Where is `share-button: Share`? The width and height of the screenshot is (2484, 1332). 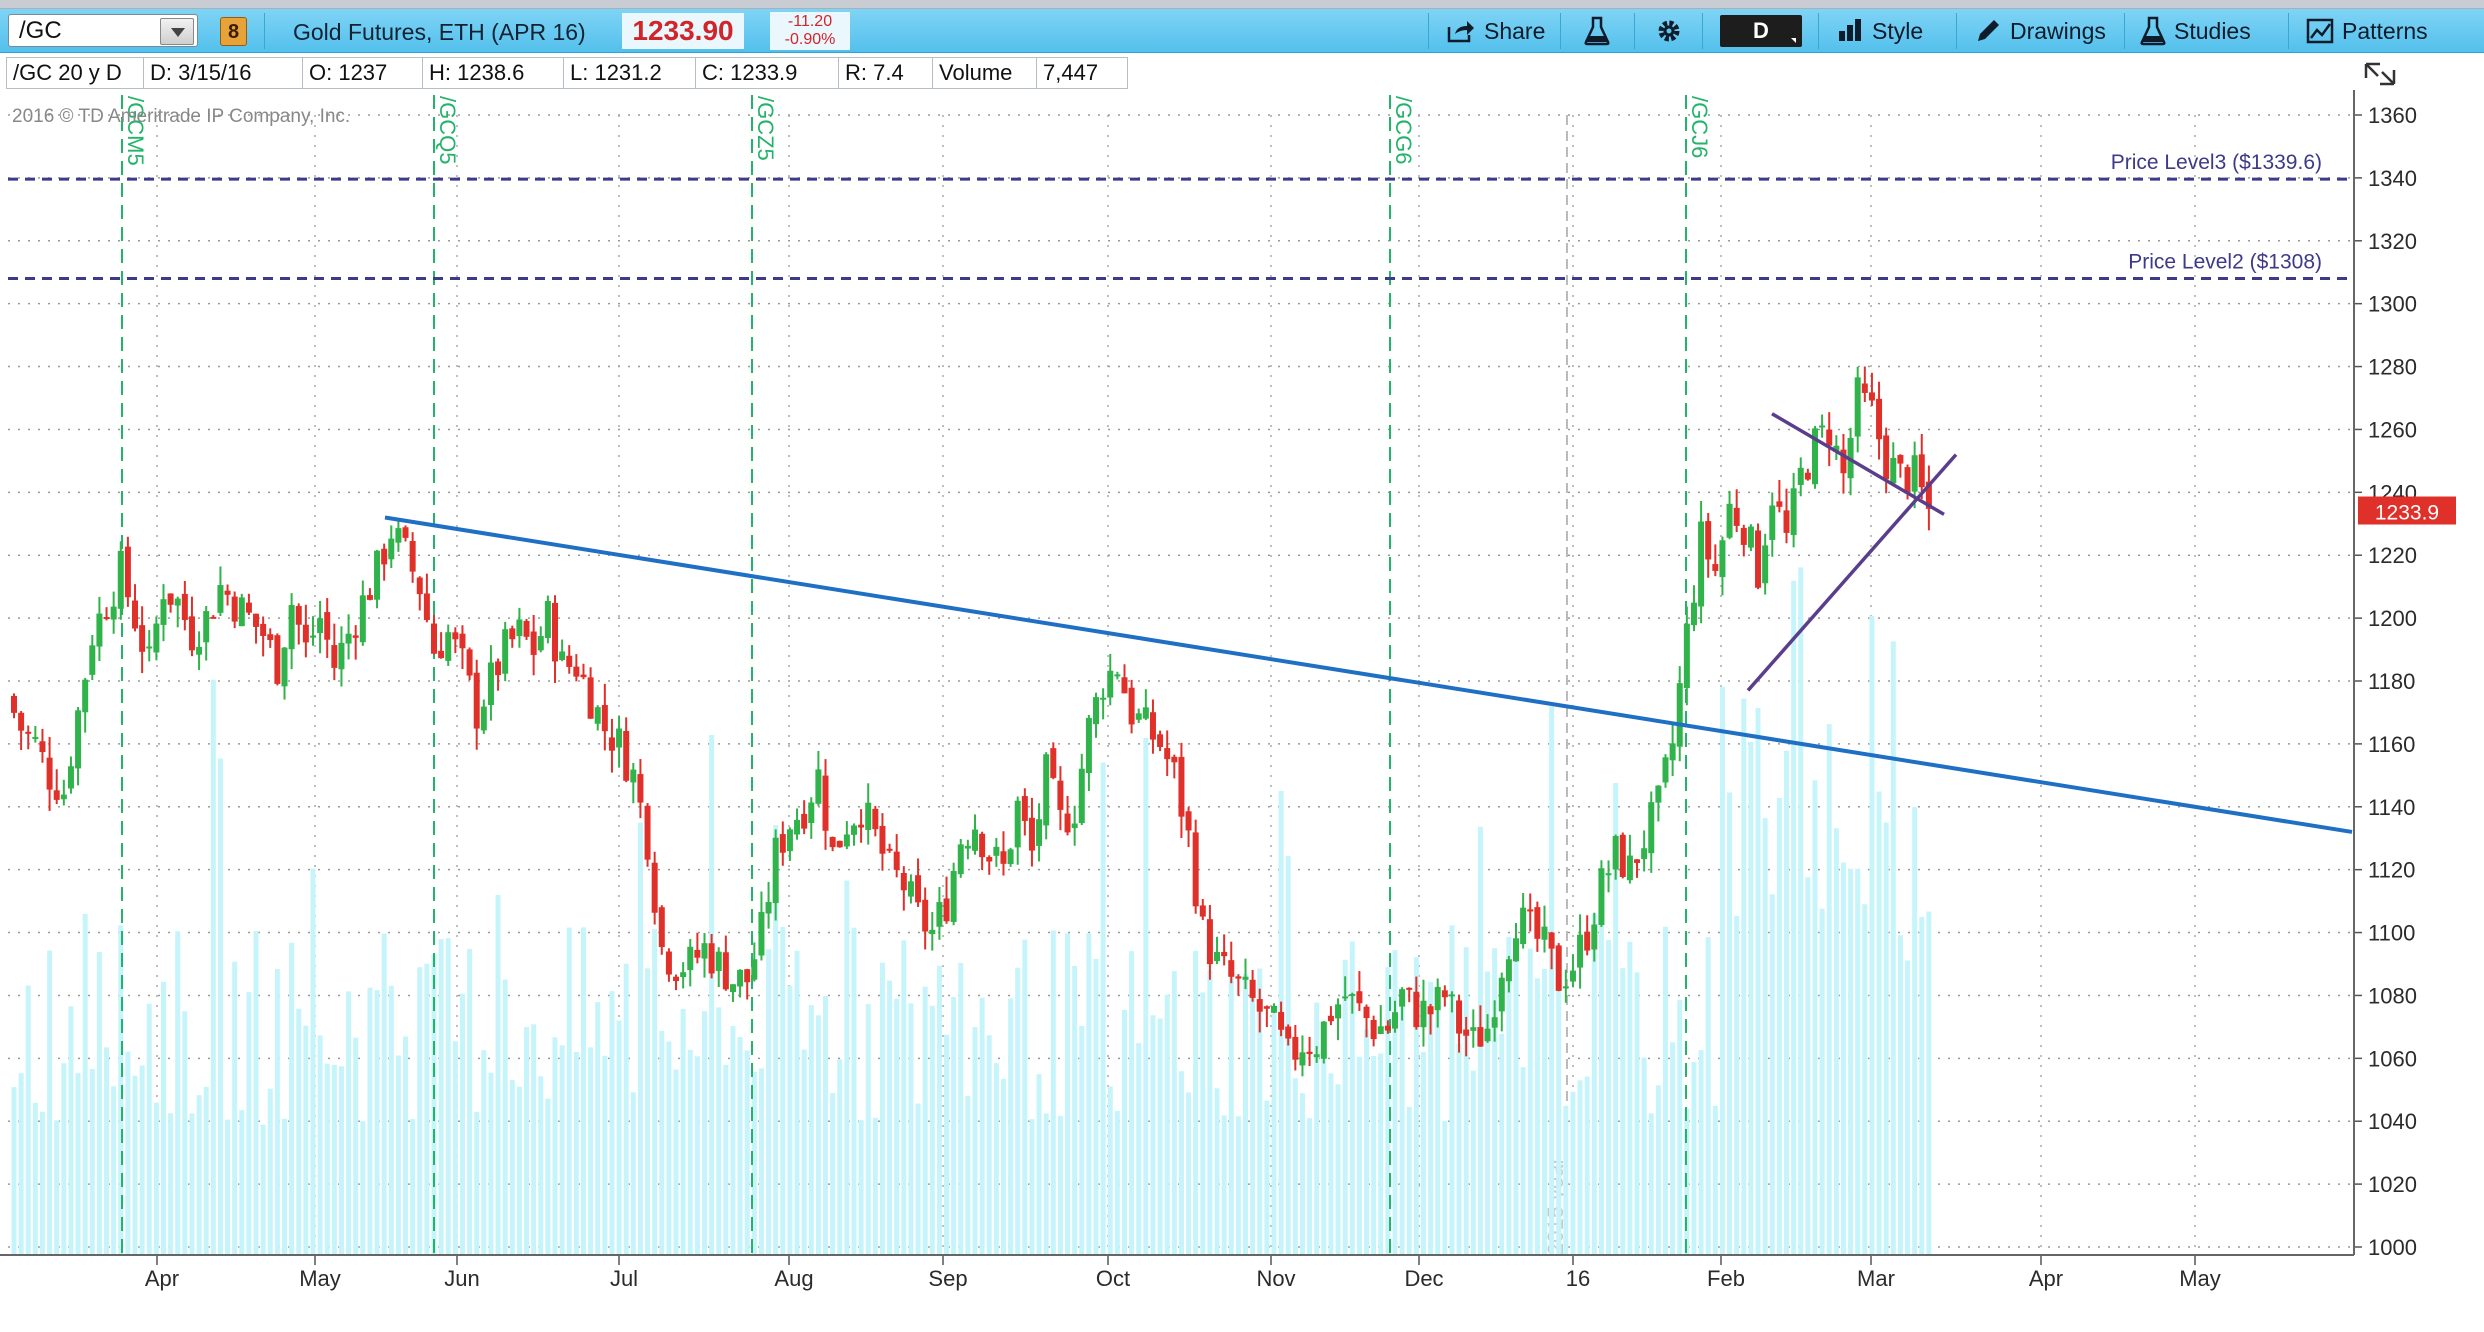 share-button: Share is located at coordinates (1495, 31).